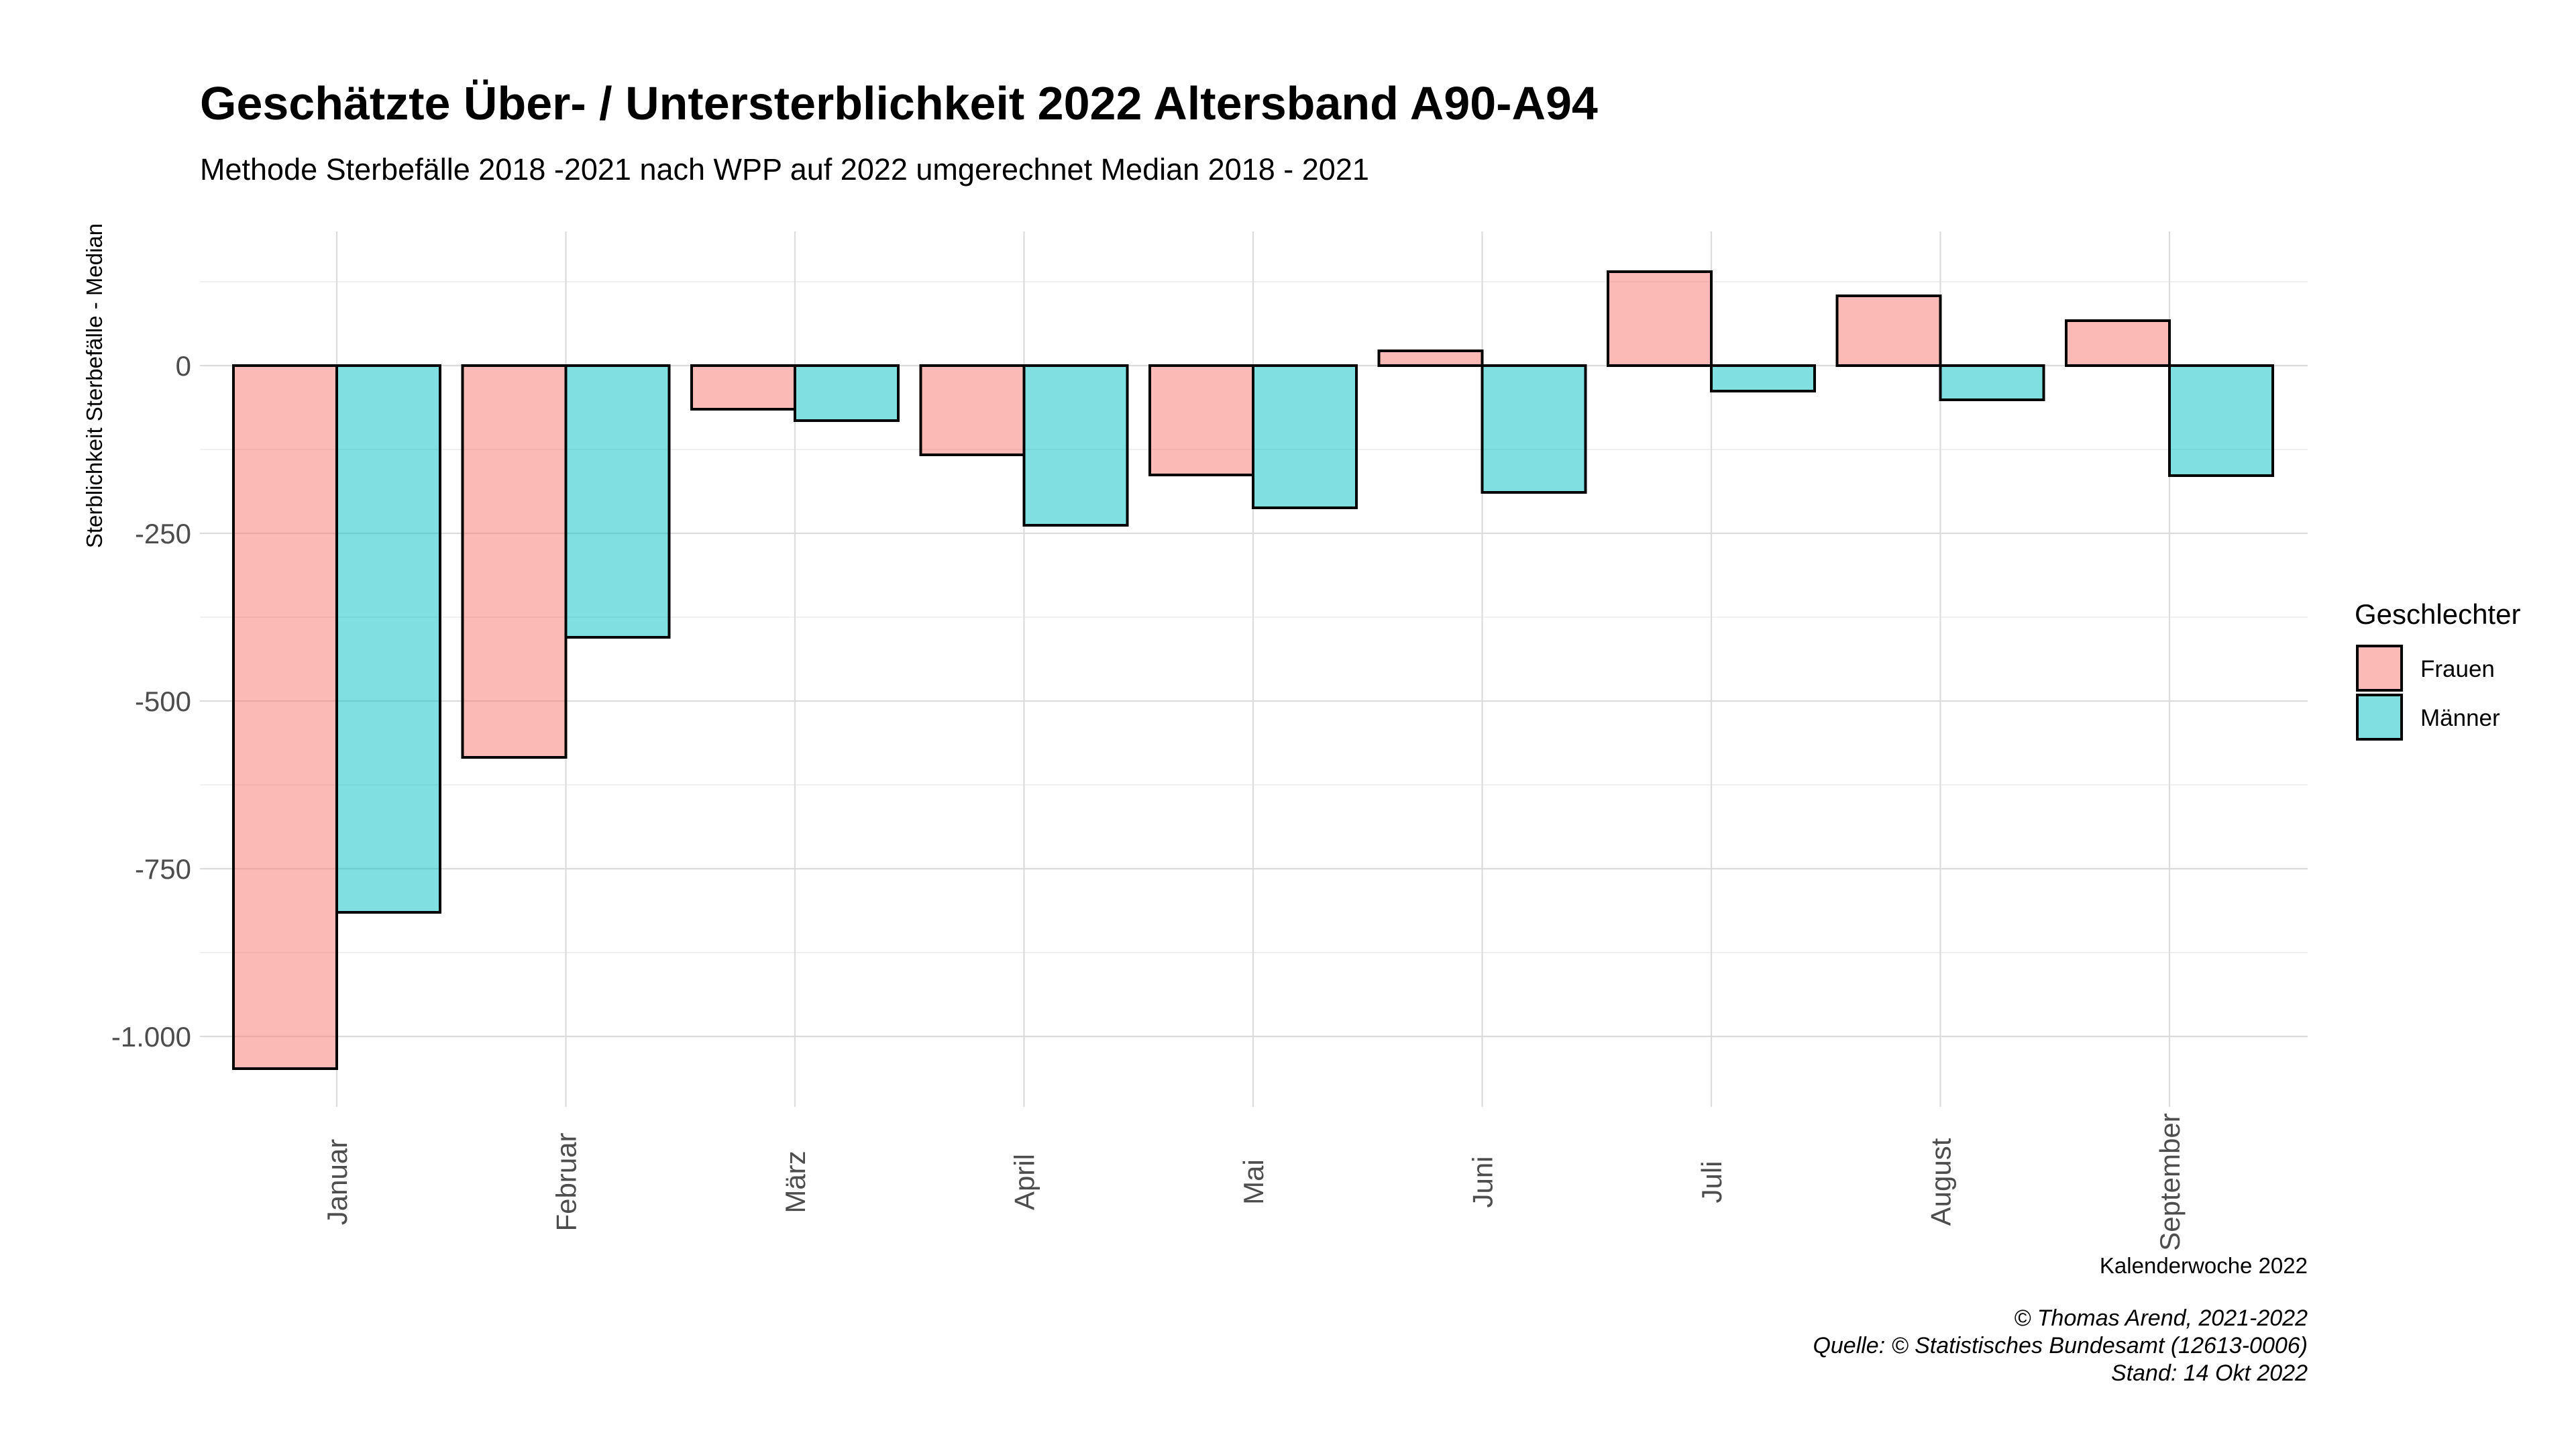 This screenshot has height=1449, width=2576. What do you see at coordinates (2209, 1373) in the screenshot?
I see `caption-date: Stand: 14 Okt 2022` at bounding box center [2209, 1373].